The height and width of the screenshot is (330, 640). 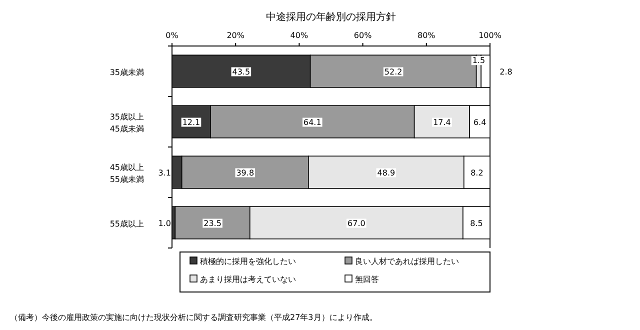 I want to click on data-label: 1.5, so click(x=479, y=61).